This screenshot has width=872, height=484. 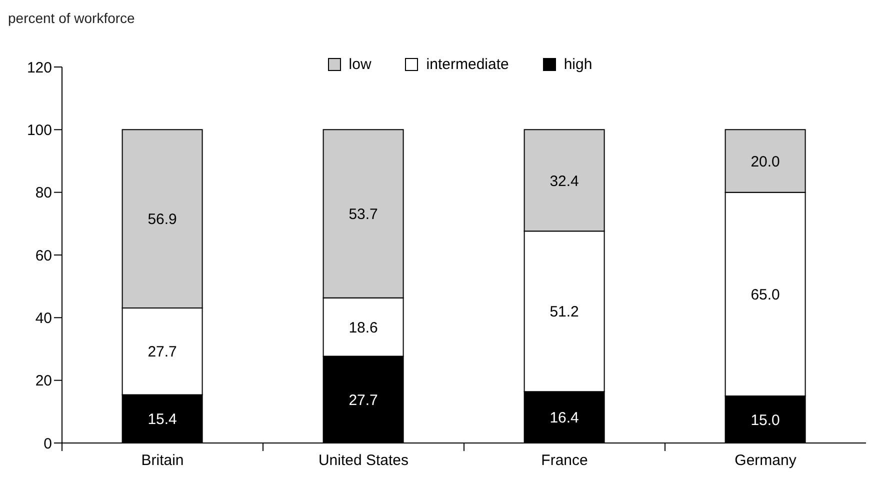 What do you see at coordinates (578, 64) in the screenshot?
I see `legend-label: high` at bounding box center [578, 64].